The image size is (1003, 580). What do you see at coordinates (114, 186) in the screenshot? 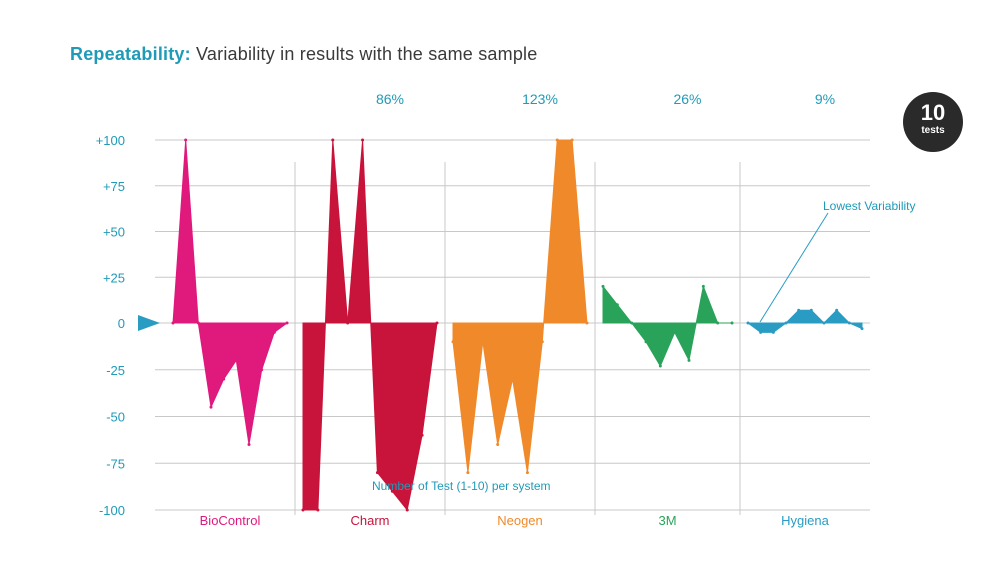
I see `y-tick-label: +75` at bounding box center [114, 186].